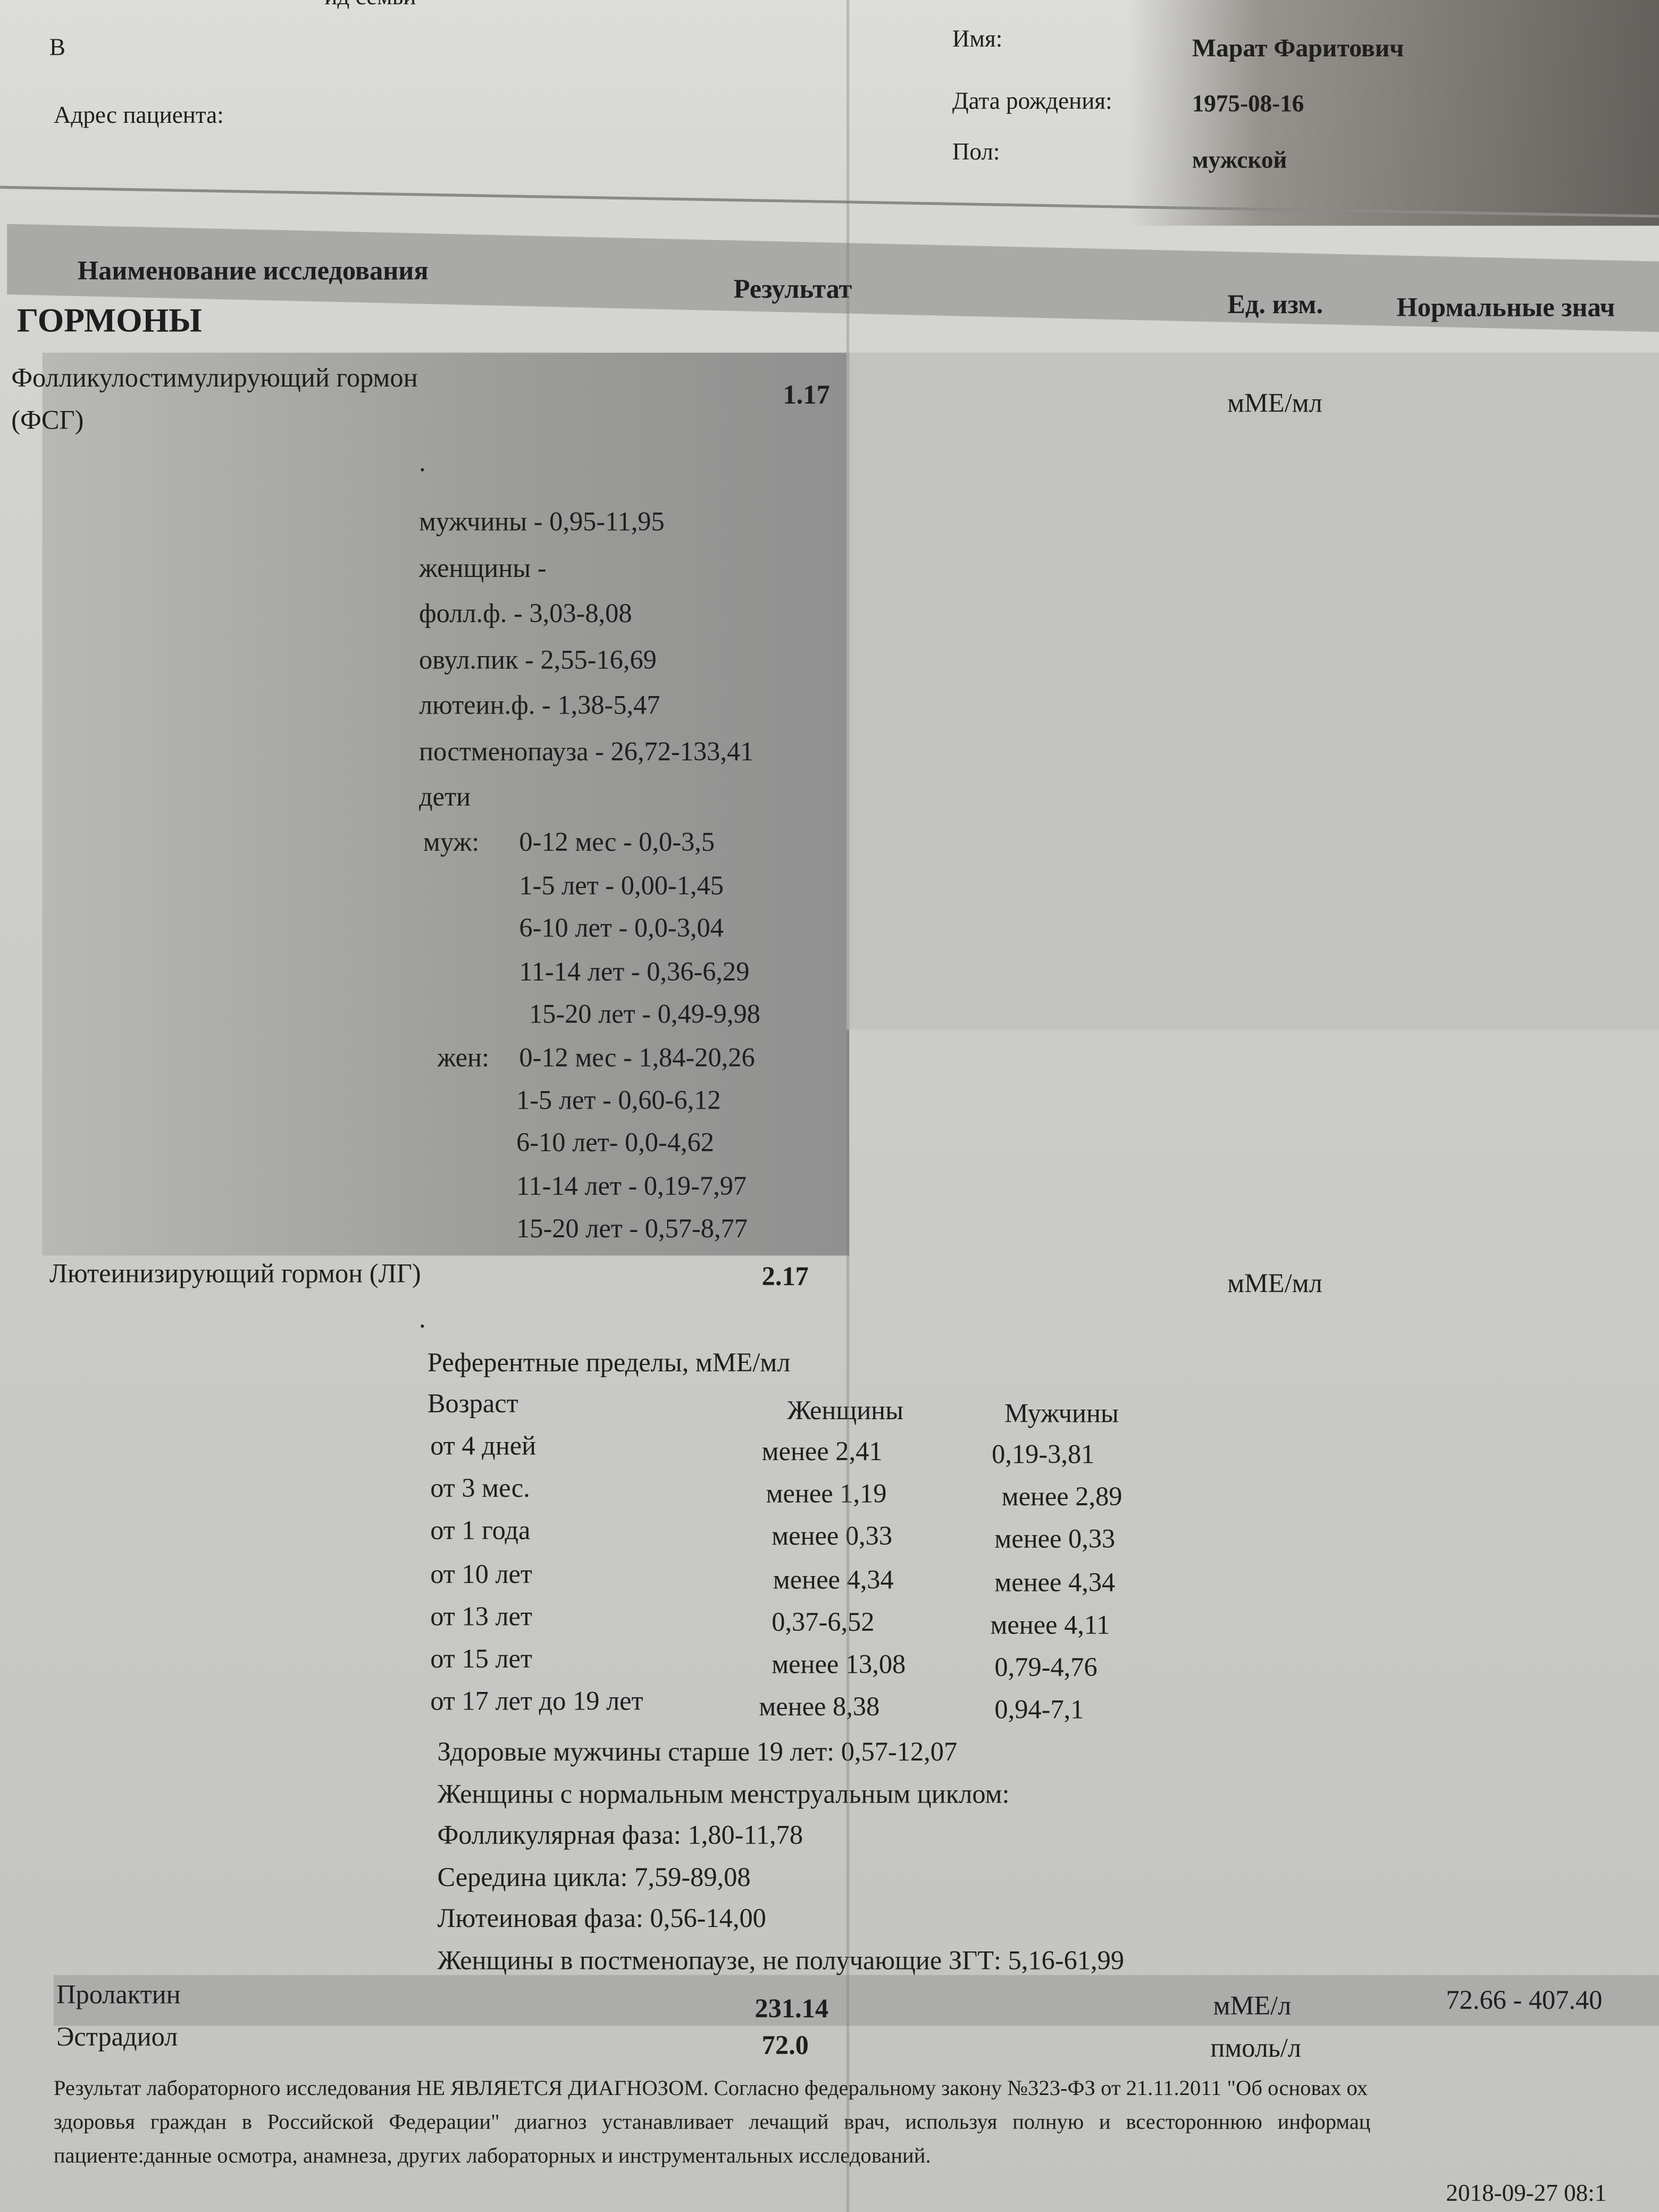  What do you see at coordinates (785, 2046) in the screenshot?
I see `estradiol-result: 72.0` at bounding box center [785, 2046].